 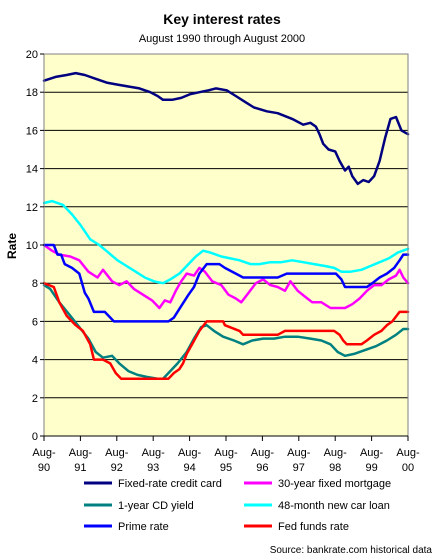 I want to click on x-tick-label: 98, so click(x=335, y=468).